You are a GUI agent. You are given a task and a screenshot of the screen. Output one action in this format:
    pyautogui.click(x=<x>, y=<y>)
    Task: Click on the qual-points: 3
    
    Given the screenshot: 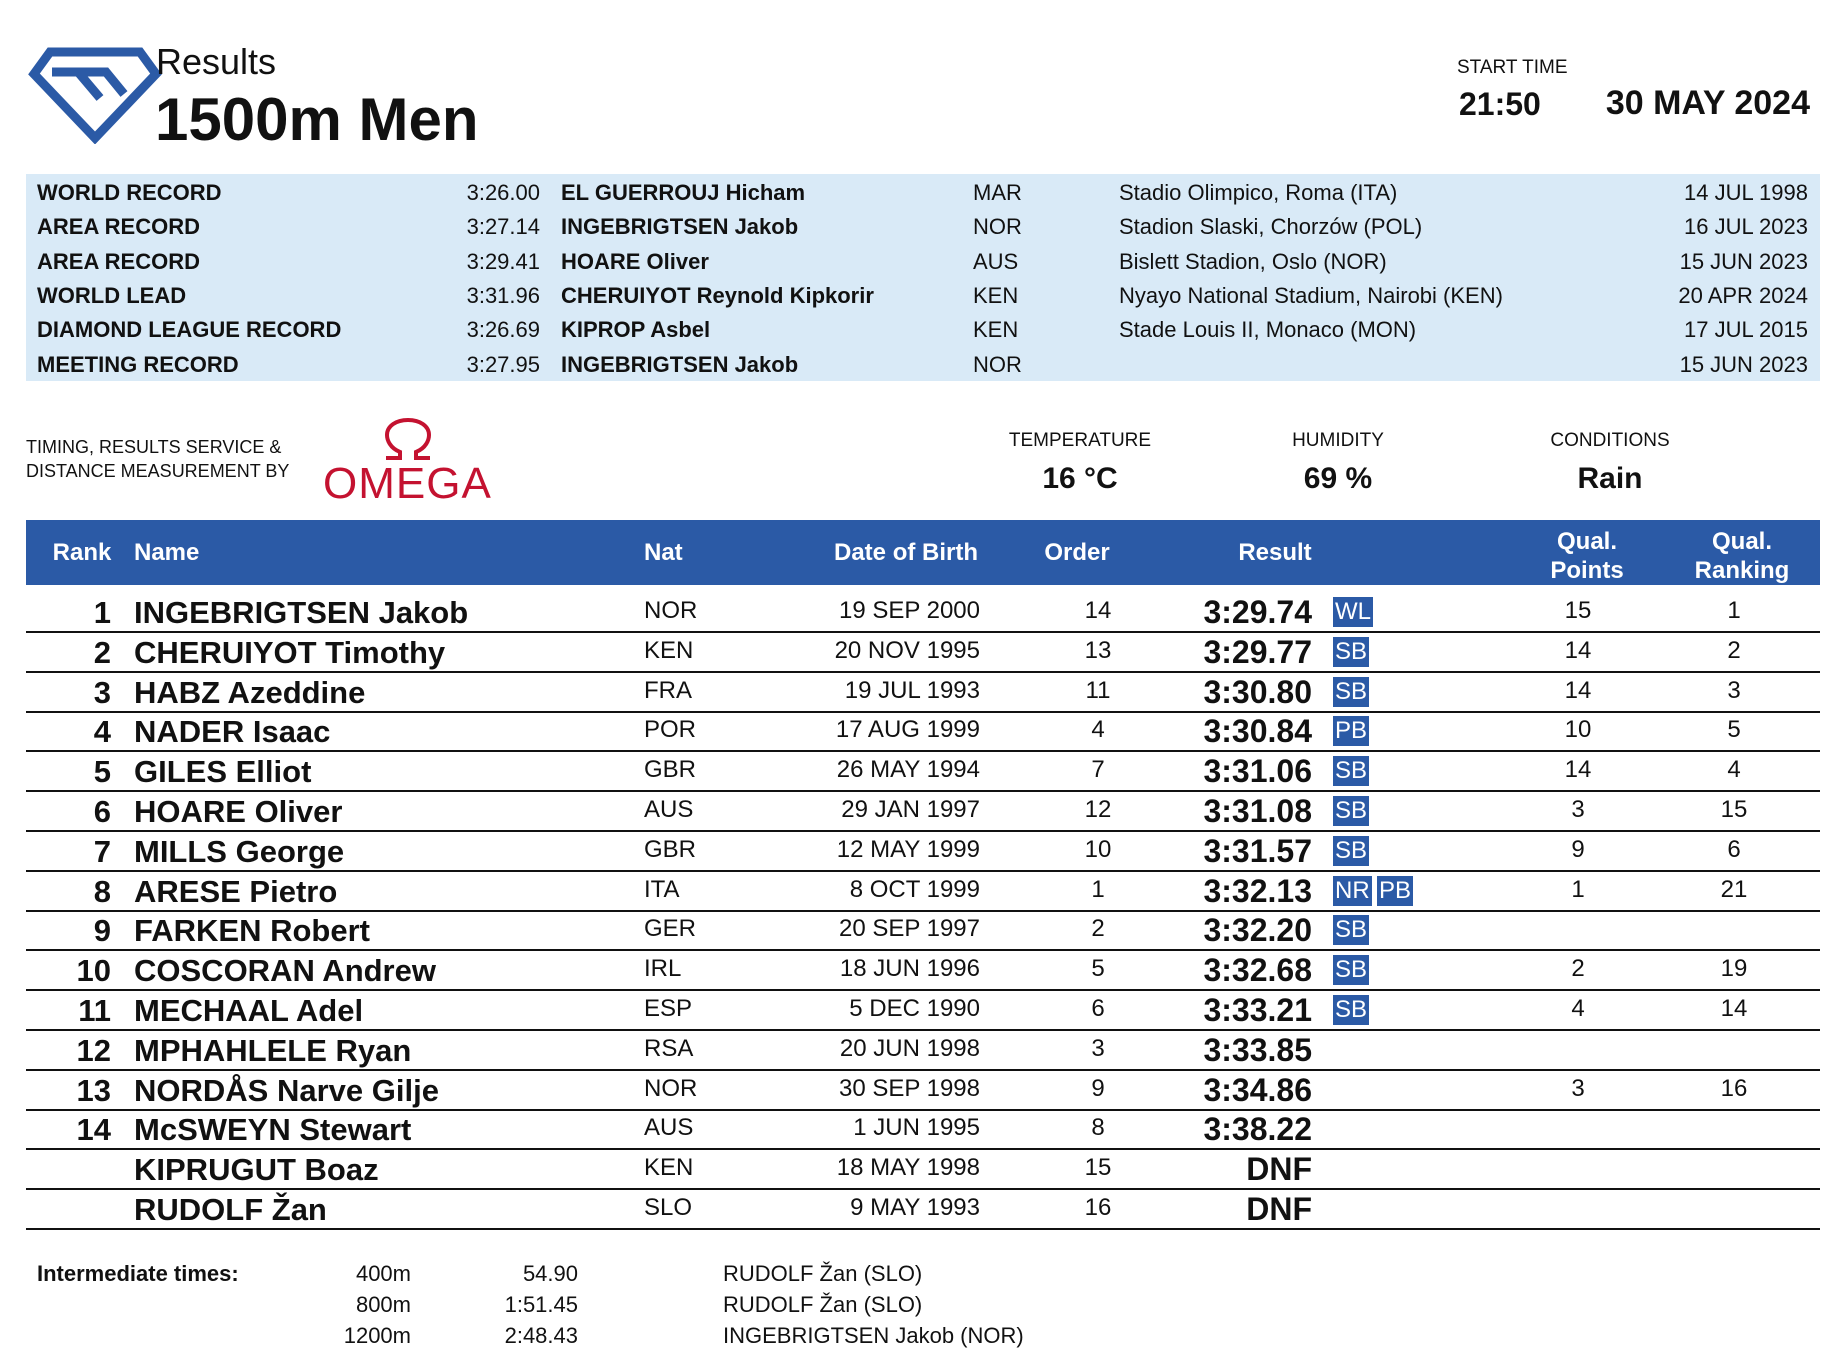 What is the action you would take?
    pyautogui.click(x=1578, y=1088)
    